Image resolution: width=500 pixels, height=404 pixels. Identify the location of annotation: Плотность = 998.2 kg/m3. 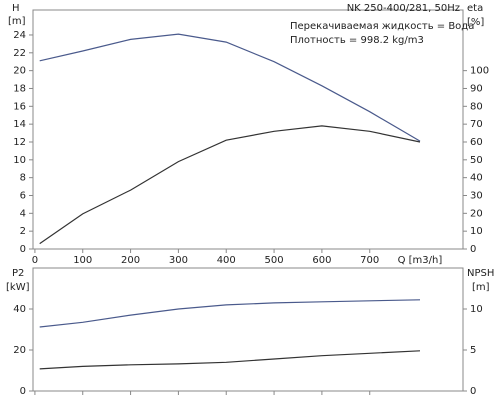
(357, 40).